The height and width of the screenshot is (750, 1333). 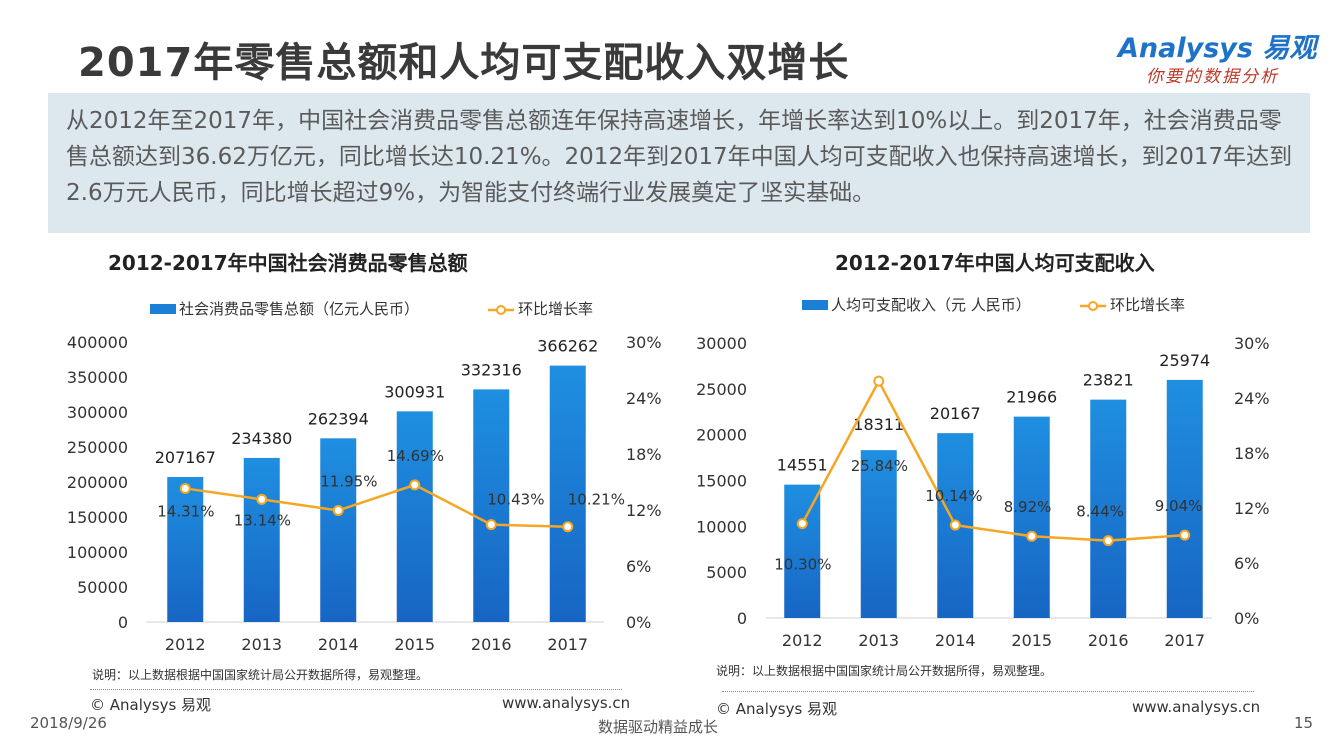 I want to click on growth-rate-label: 11.95%, so click(x=348, y=481).